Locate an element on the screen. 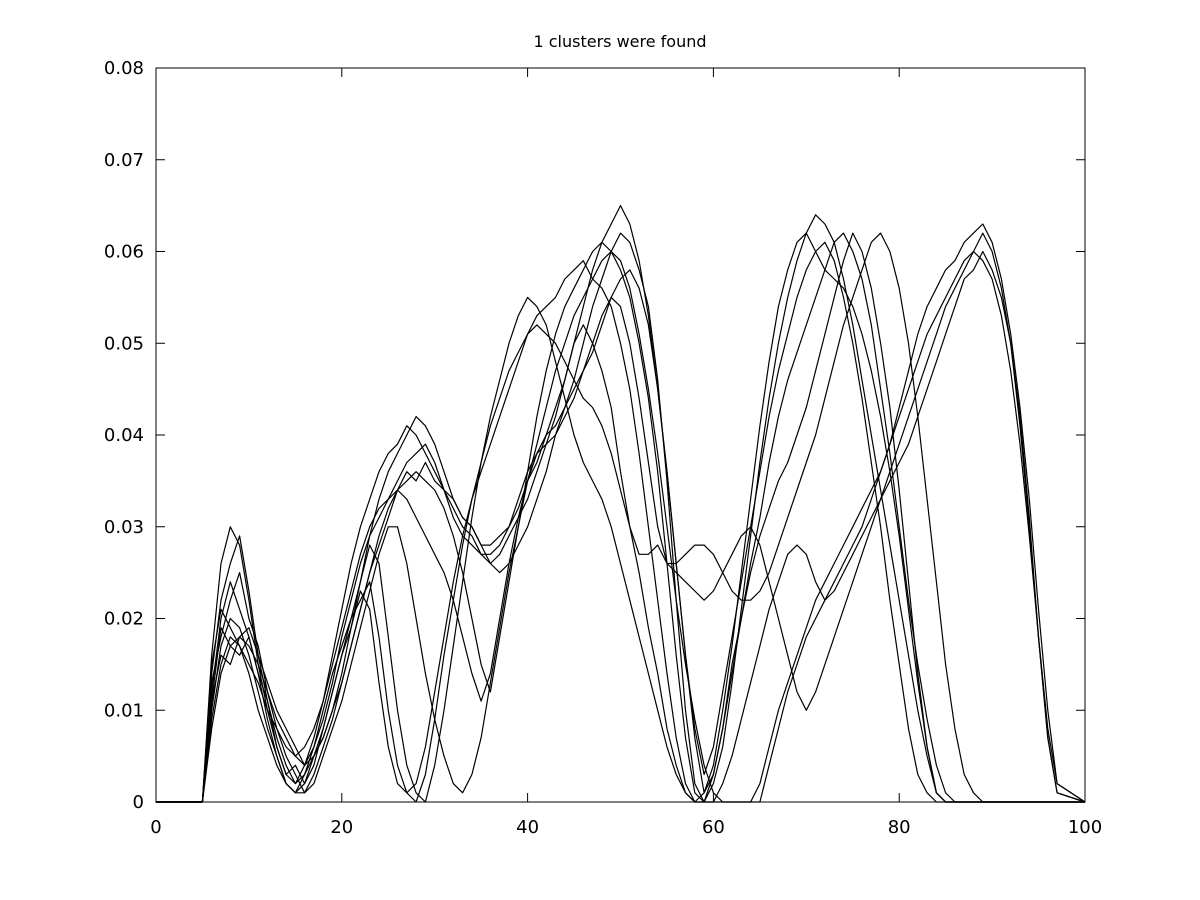 Image resolution: width=1200 pixels, height=900 pixels. y-tick-label: 0.07 is located at coordinates (124, 160).